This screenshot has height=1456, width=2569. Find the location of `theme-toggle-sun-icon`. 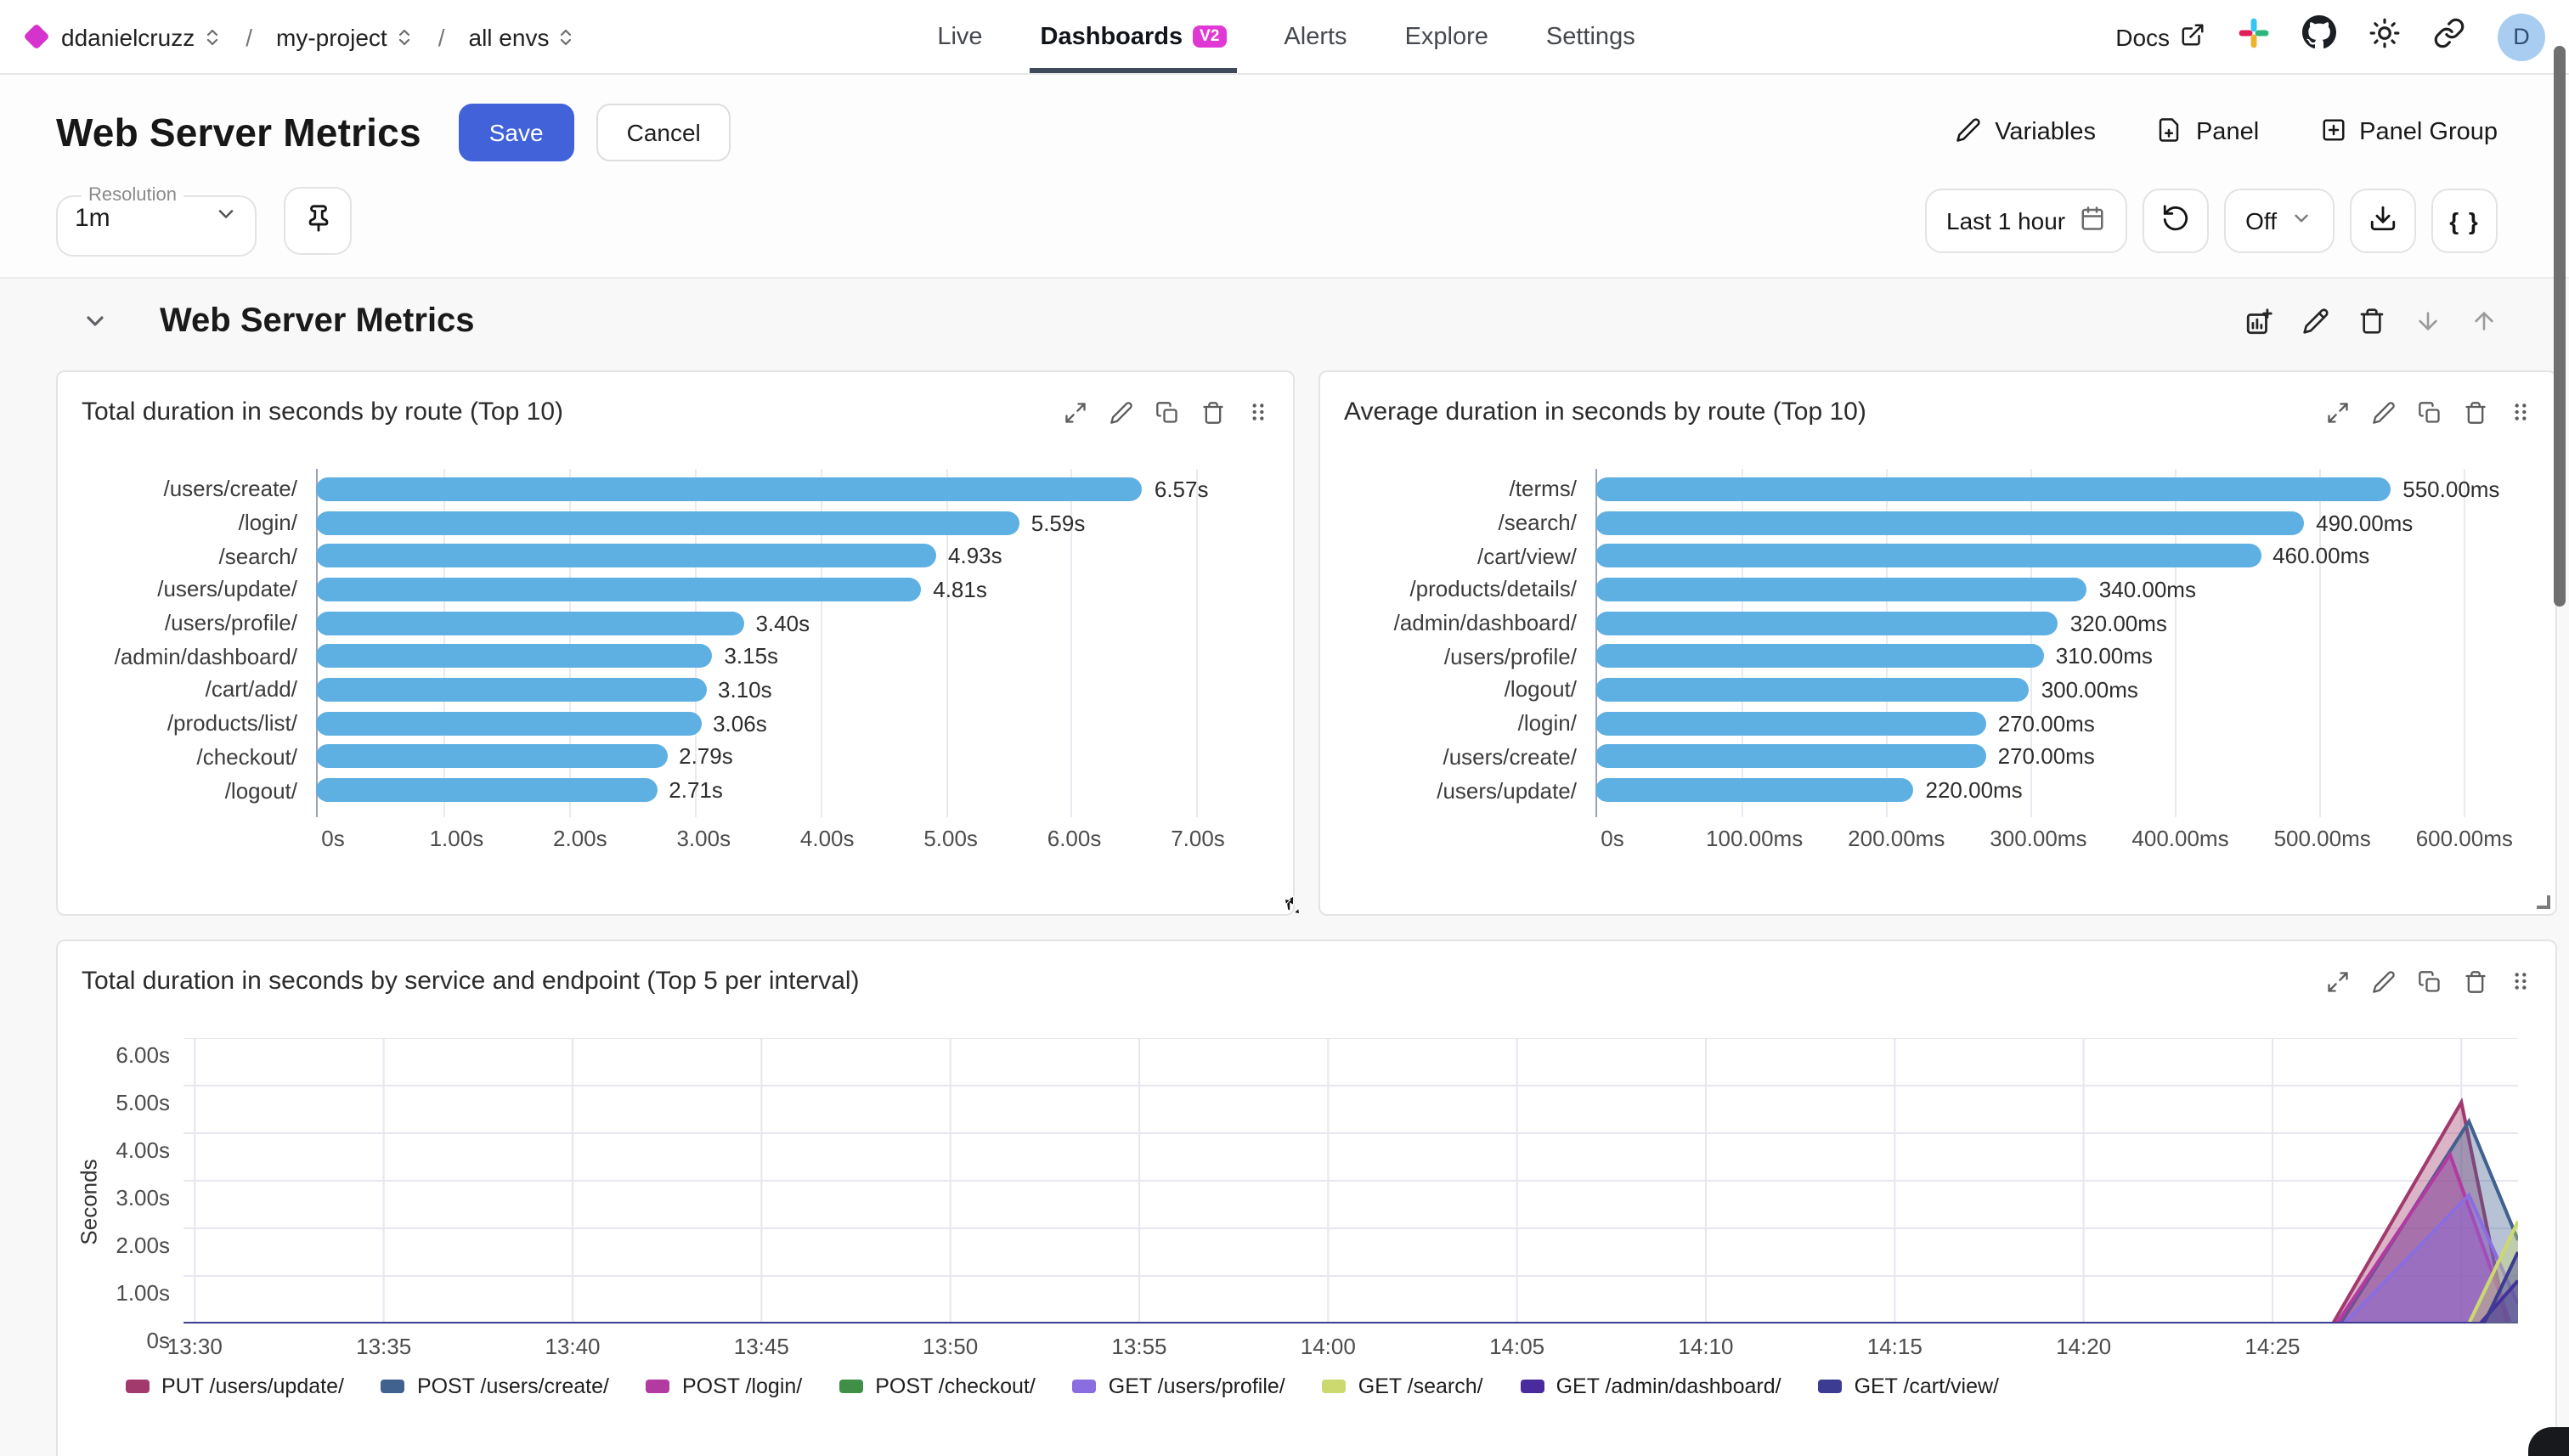

theme-toggle-sun-icon is located at coordinates (2385, 36).